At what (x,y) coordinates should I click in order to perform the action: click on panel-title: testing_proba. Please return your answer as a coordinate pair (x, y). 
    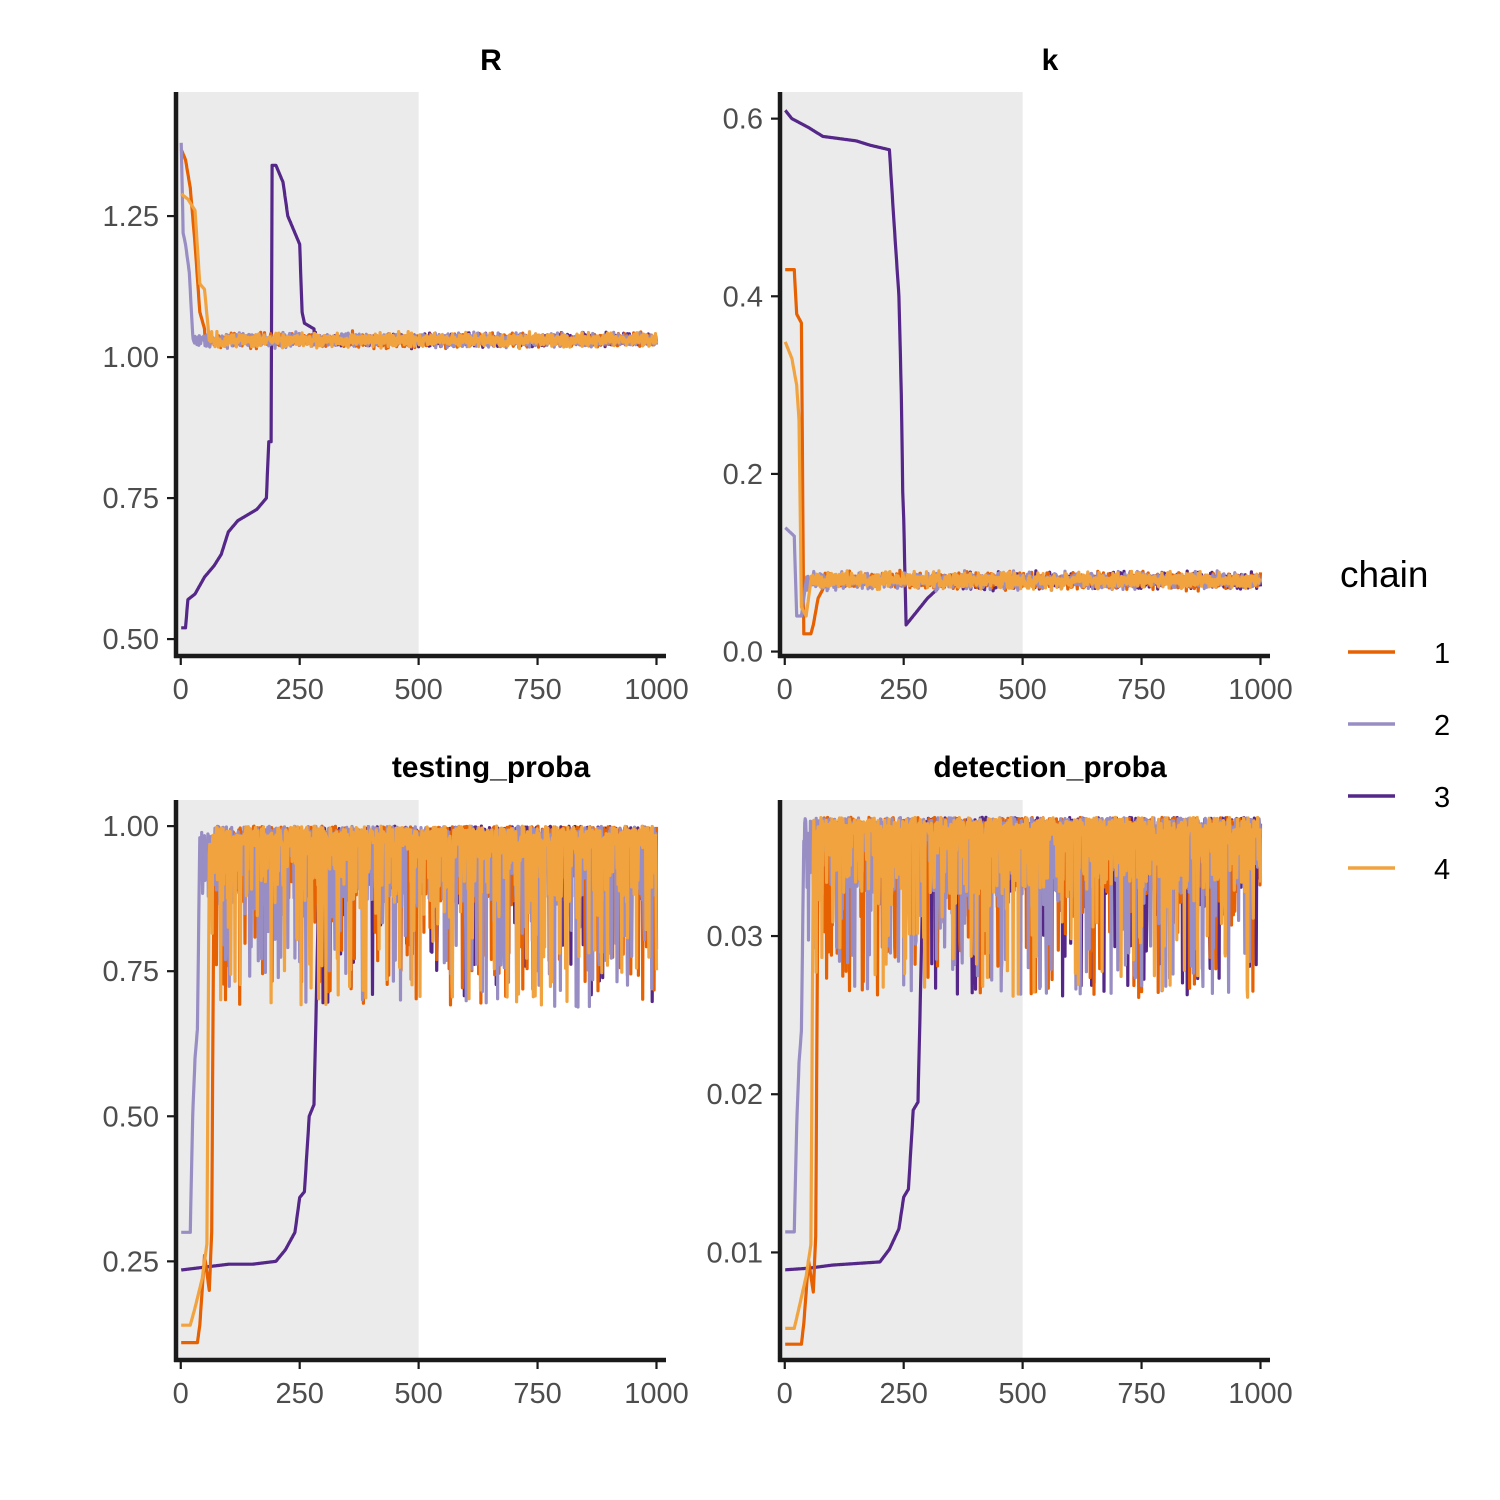
    Looking at the image, I should click on (491, 767).